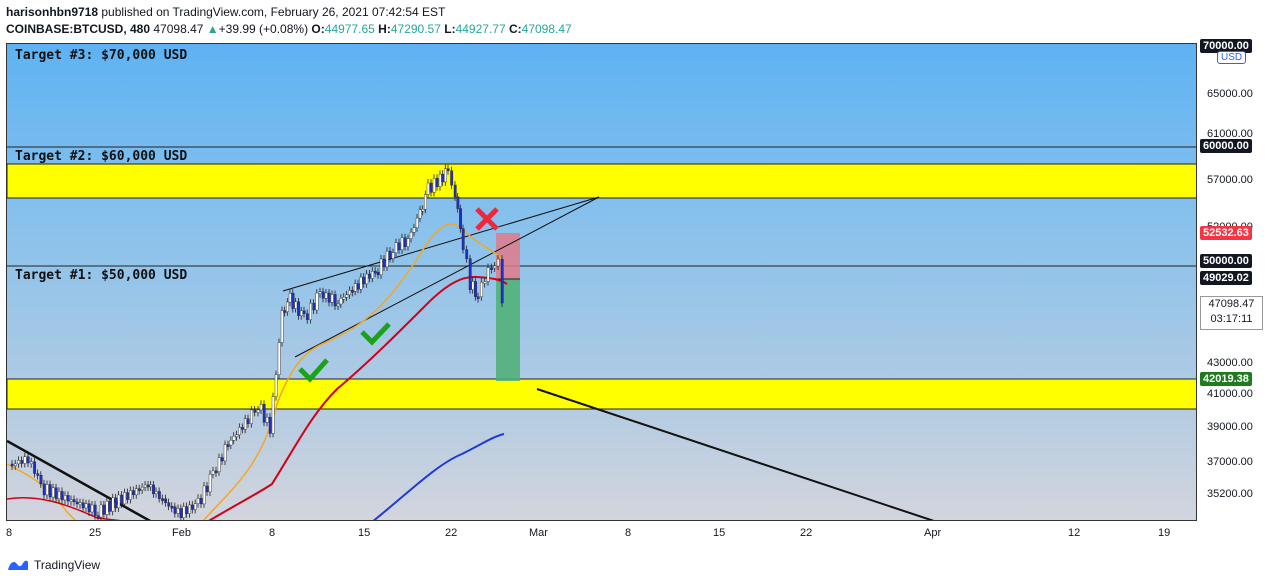  I want to click on tradingview-footer: TradingView, so click(53, 565).